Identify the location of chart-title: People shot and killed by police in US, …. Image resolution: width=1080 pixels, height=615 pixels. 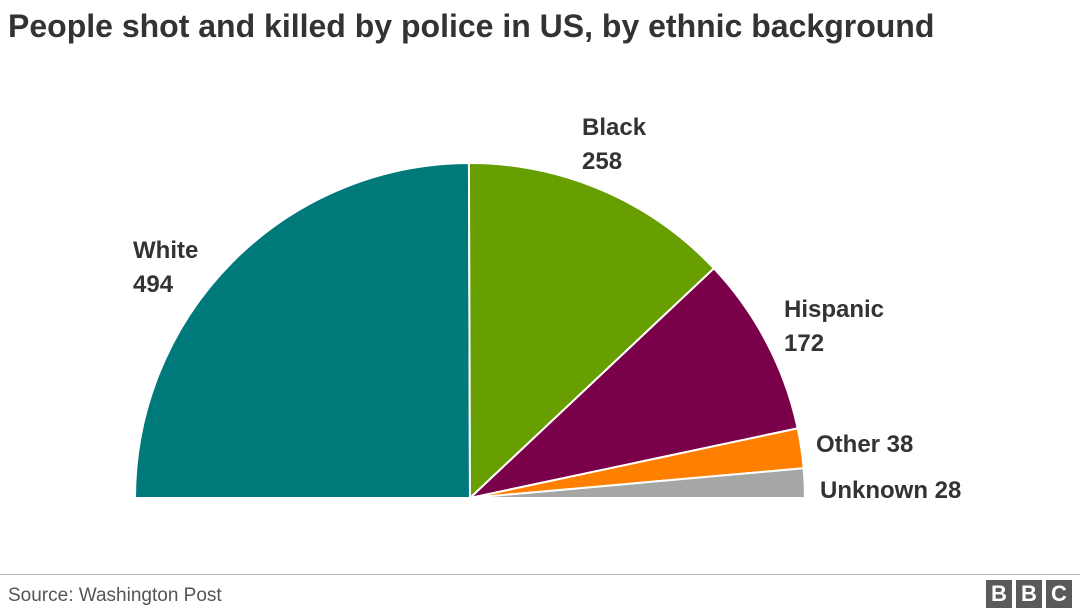
(471, 26).